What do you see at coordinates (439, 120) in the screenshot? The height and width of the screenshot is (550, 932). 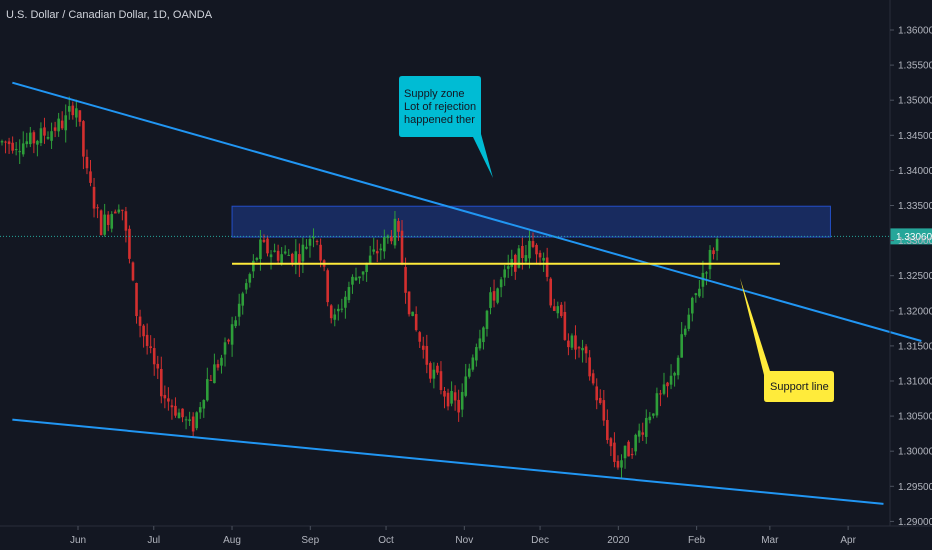 I see `supply-callout-line: happened ther` at bounding box center [439, 120].